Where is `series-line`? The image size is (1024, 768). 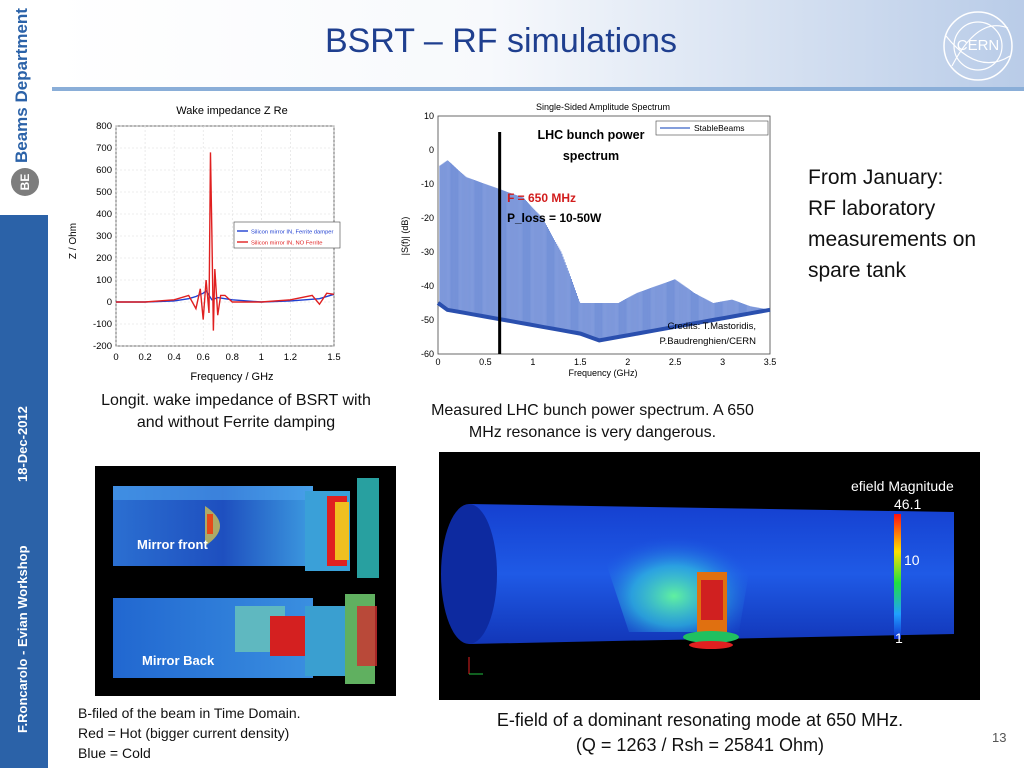 series-line is located at coordinates (225, 241).